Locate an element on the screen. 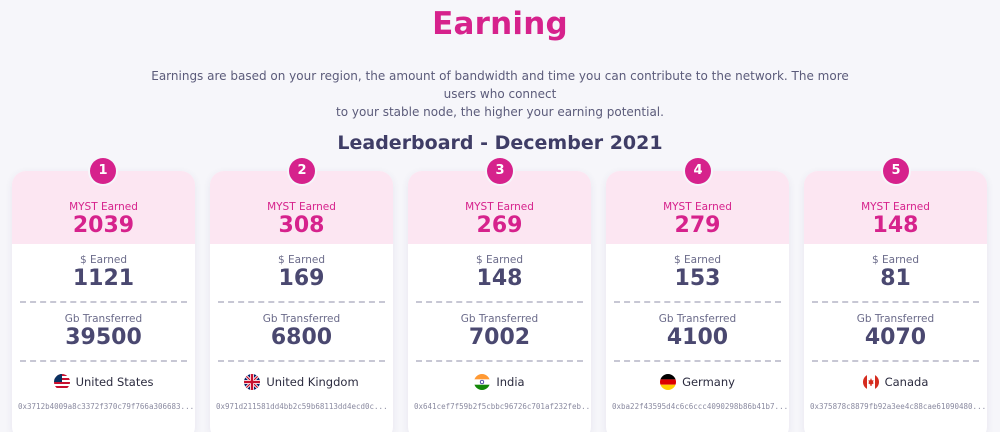  country-name: Germany is located at coordinates (708, 382).